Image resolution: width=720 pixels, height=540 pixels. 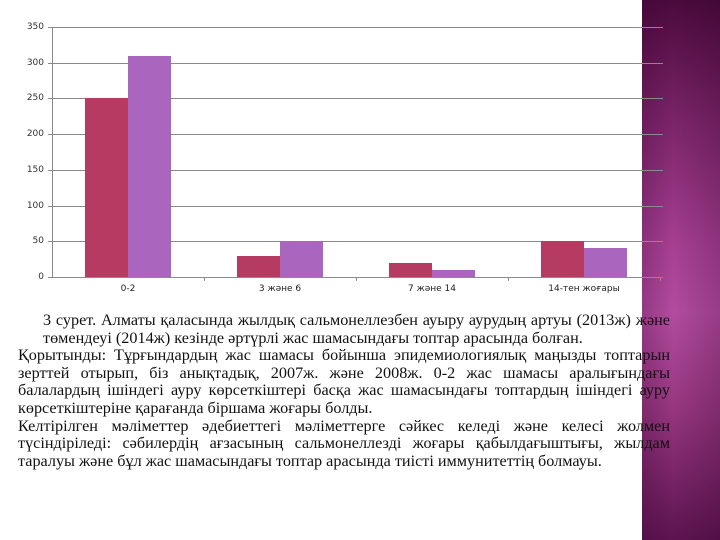 What do you see at coordinates (584, 289) in the screenshot?
I see `x-tick-label: 14-тен жоғары` at bounding box center [584, 289].